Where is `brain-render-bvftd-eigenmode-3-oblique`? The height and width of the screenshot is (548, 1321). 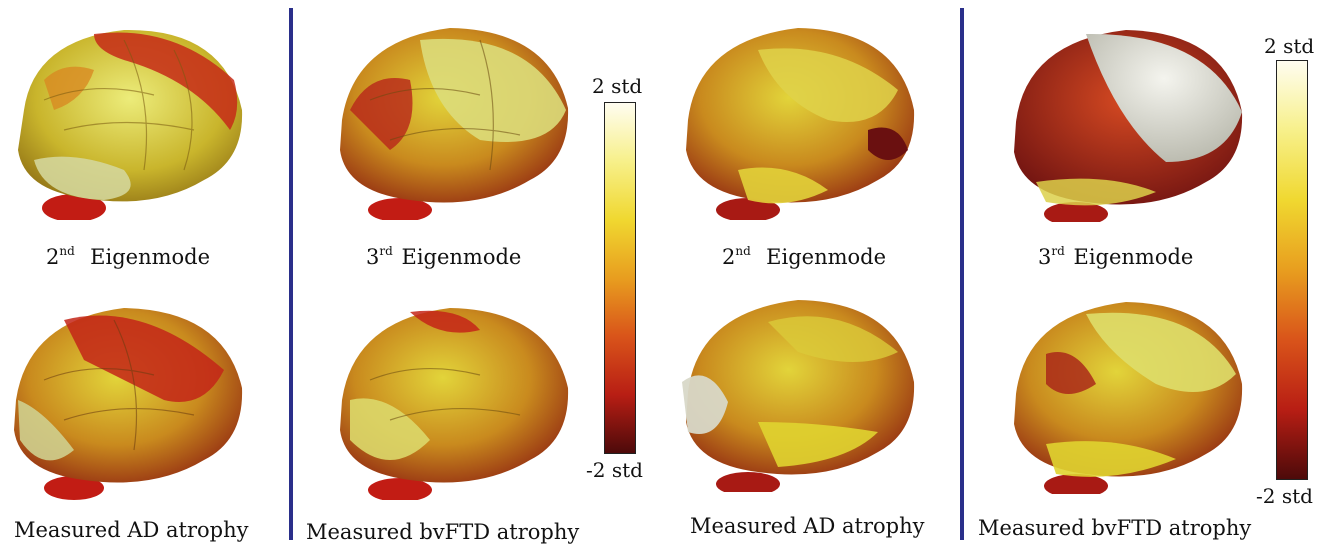
brain-render-bvftd-eigenmode-3-oblique is located at coordinates (1126, 124).